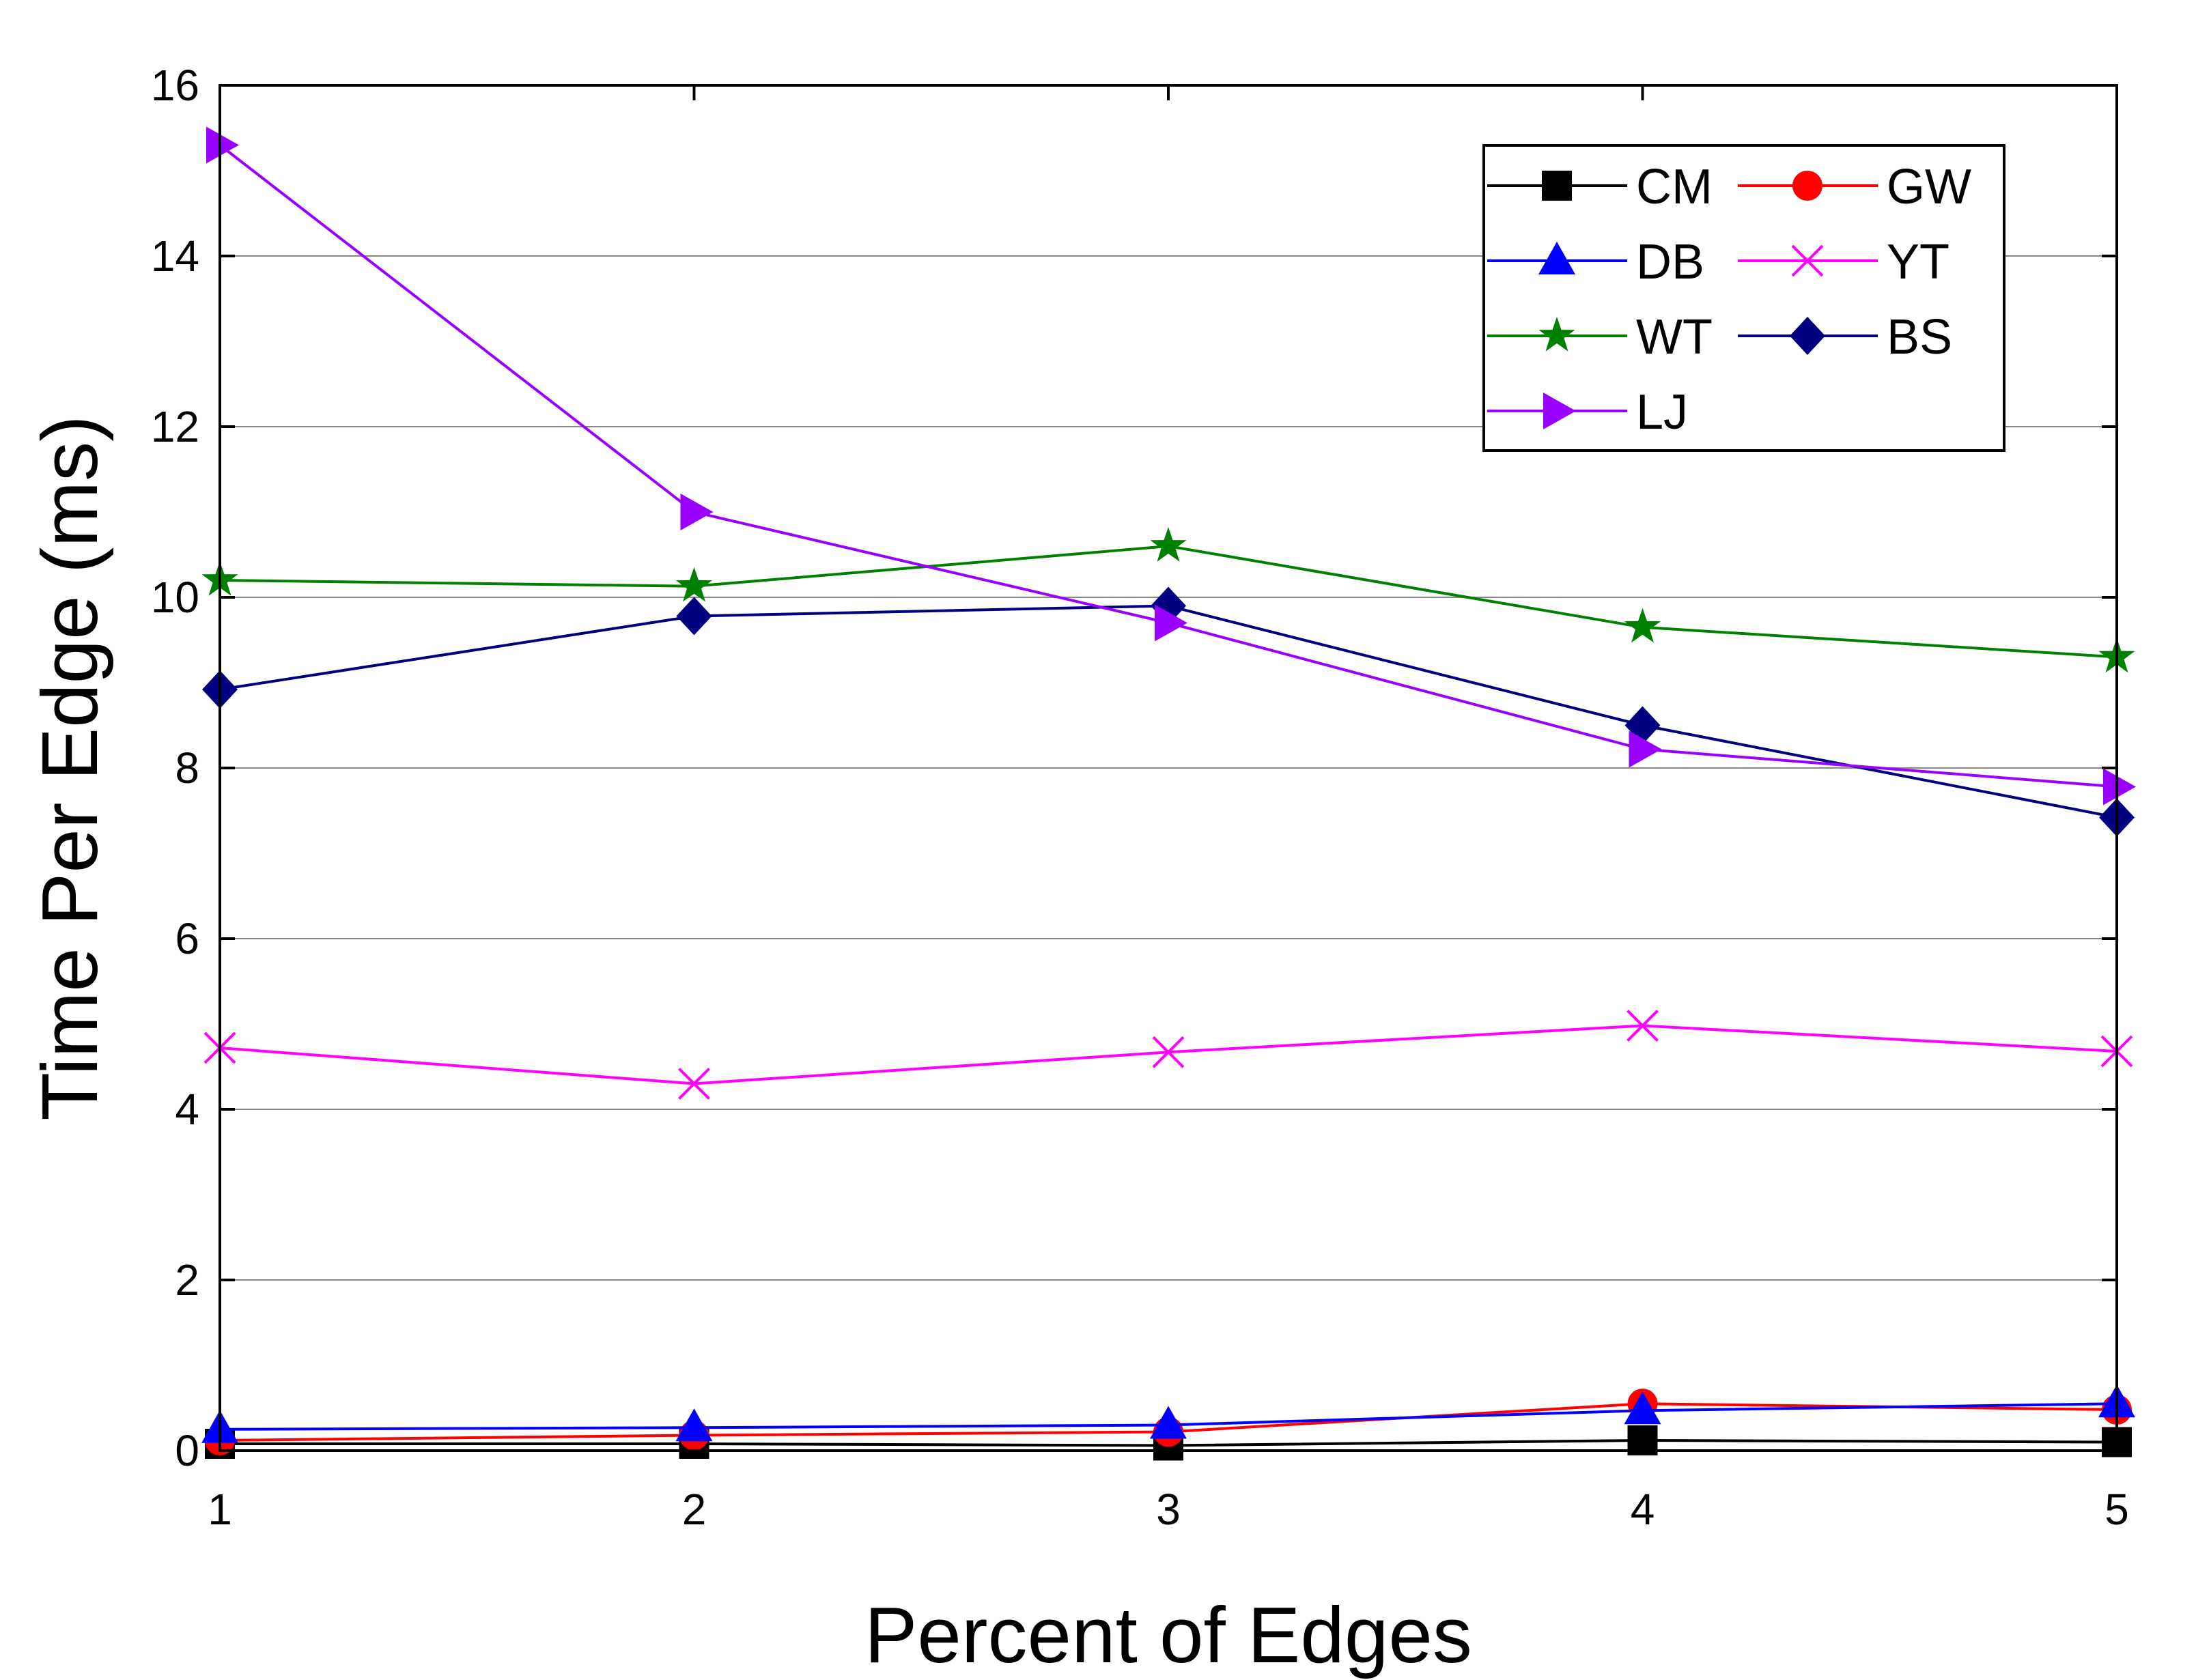 This screenshot has height=1680, width=2196. Describe the element at coordinates (1557, 186) in the screenshot. I see `legend-marker-cm` at that location.